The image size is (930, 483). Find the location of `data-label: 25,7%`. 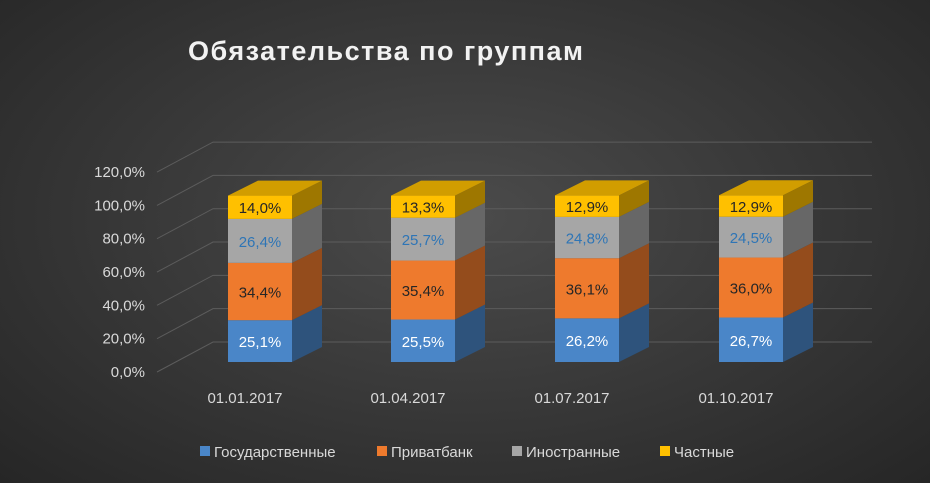

data-label: 25,7% is located at coordinates (423, 240).